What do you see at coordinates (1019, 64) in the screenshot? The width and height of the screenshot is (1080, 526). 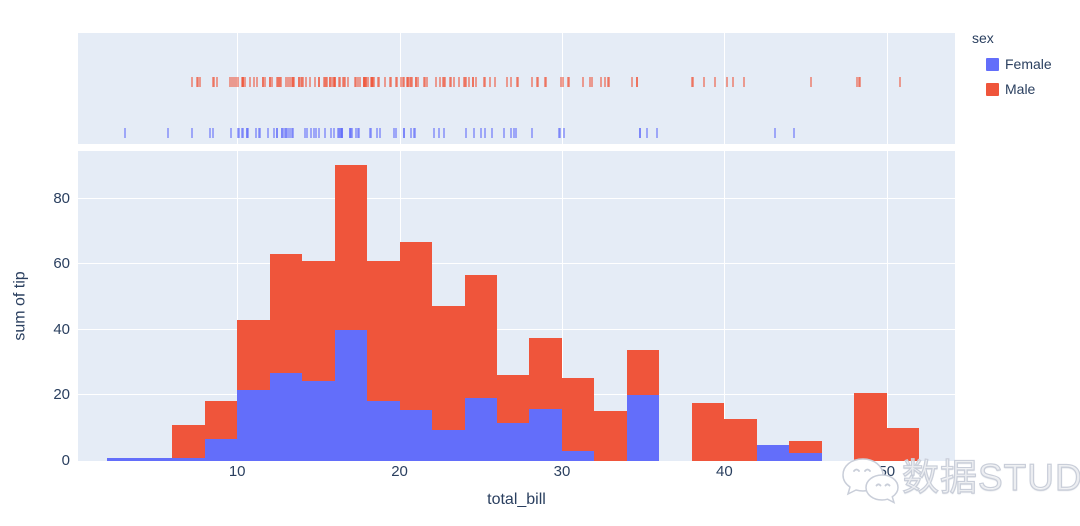 I see `legend-item-female: Female` at bounding box center [1019, 64].